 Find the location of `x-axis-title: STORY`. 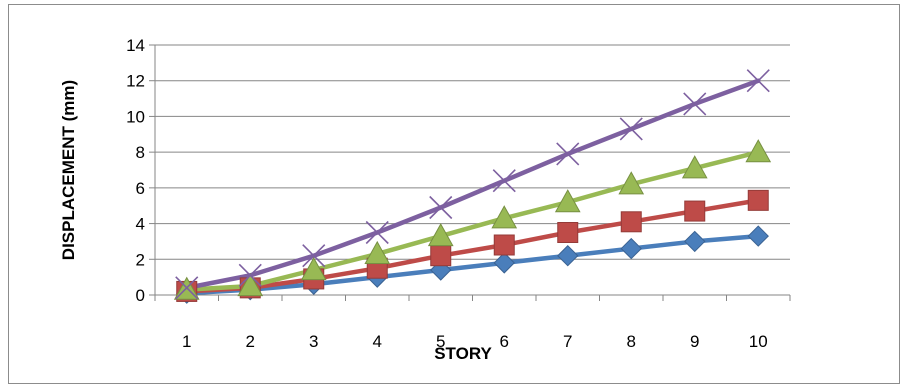

x-axis-title: STORY is located at coordinates (463, 353).